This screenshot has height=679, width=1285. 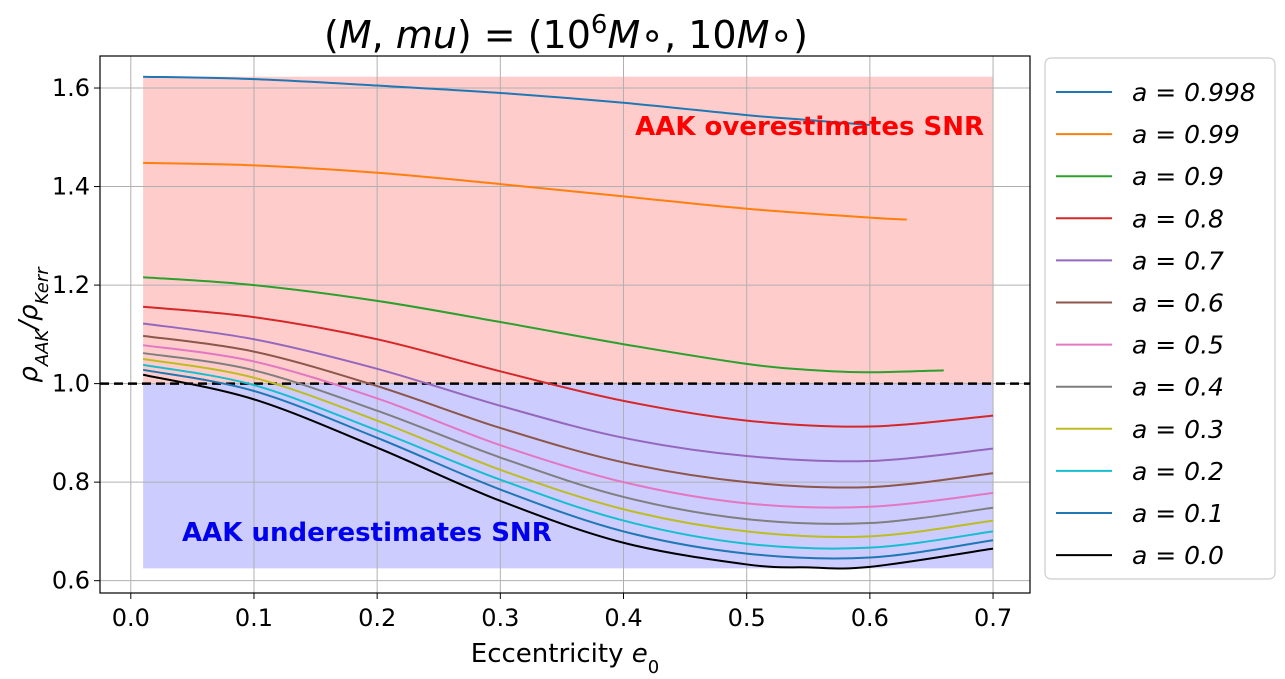 I want to click on y-tick-label: 0.8, so click(x=71, y=482).